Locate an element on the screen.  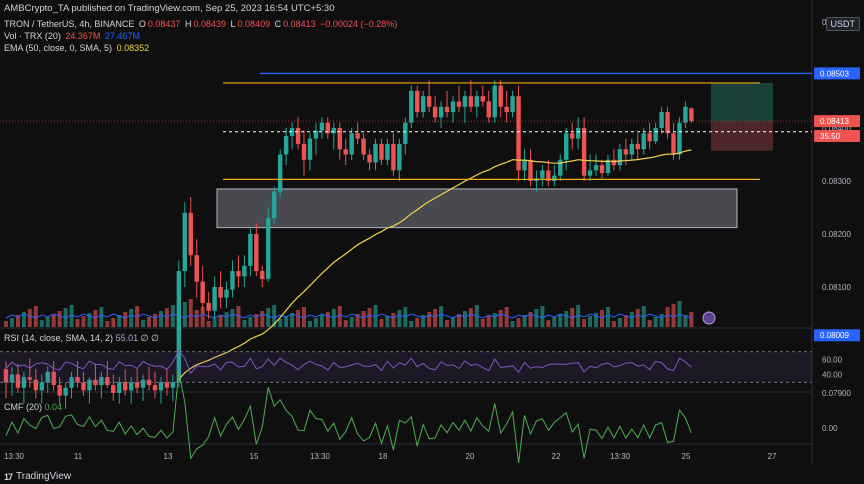
target-zone is located at coordinates (742, 102).